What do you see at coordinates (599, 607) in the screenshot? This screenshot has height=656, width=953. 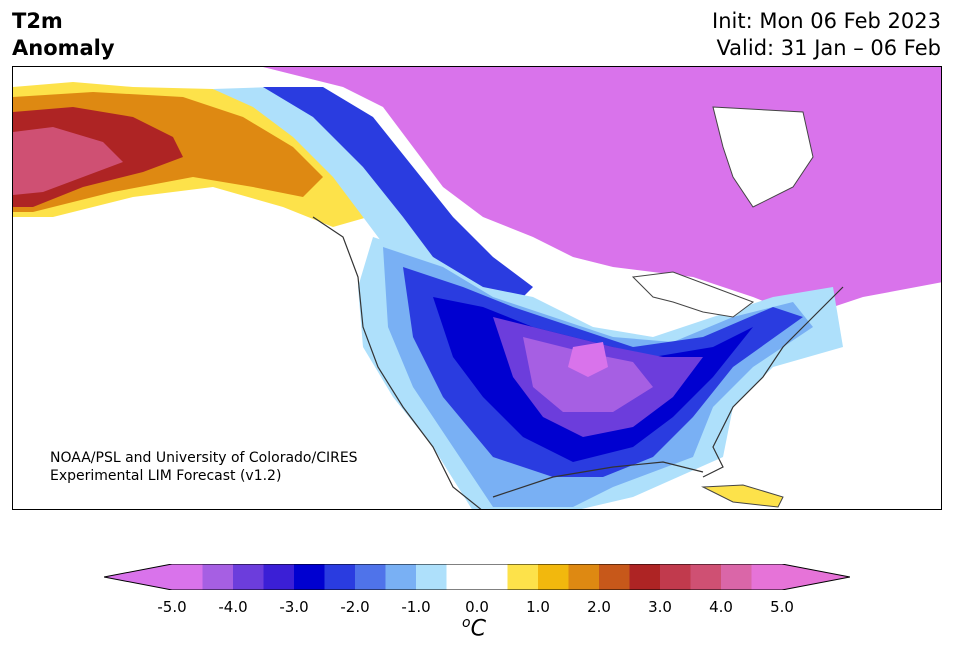 I see `colorbar-tick-label: 2.0` at bounding box center [599, 607].